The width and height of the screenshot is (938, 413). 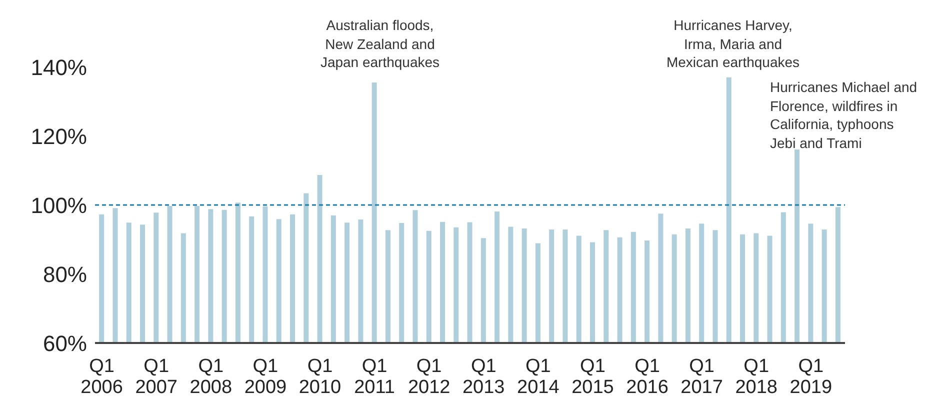 What do you see at coordinates (483, 377) in the screenshot?
I see `x-tick-label: Q1 2013` at bounding box center [483, 377].